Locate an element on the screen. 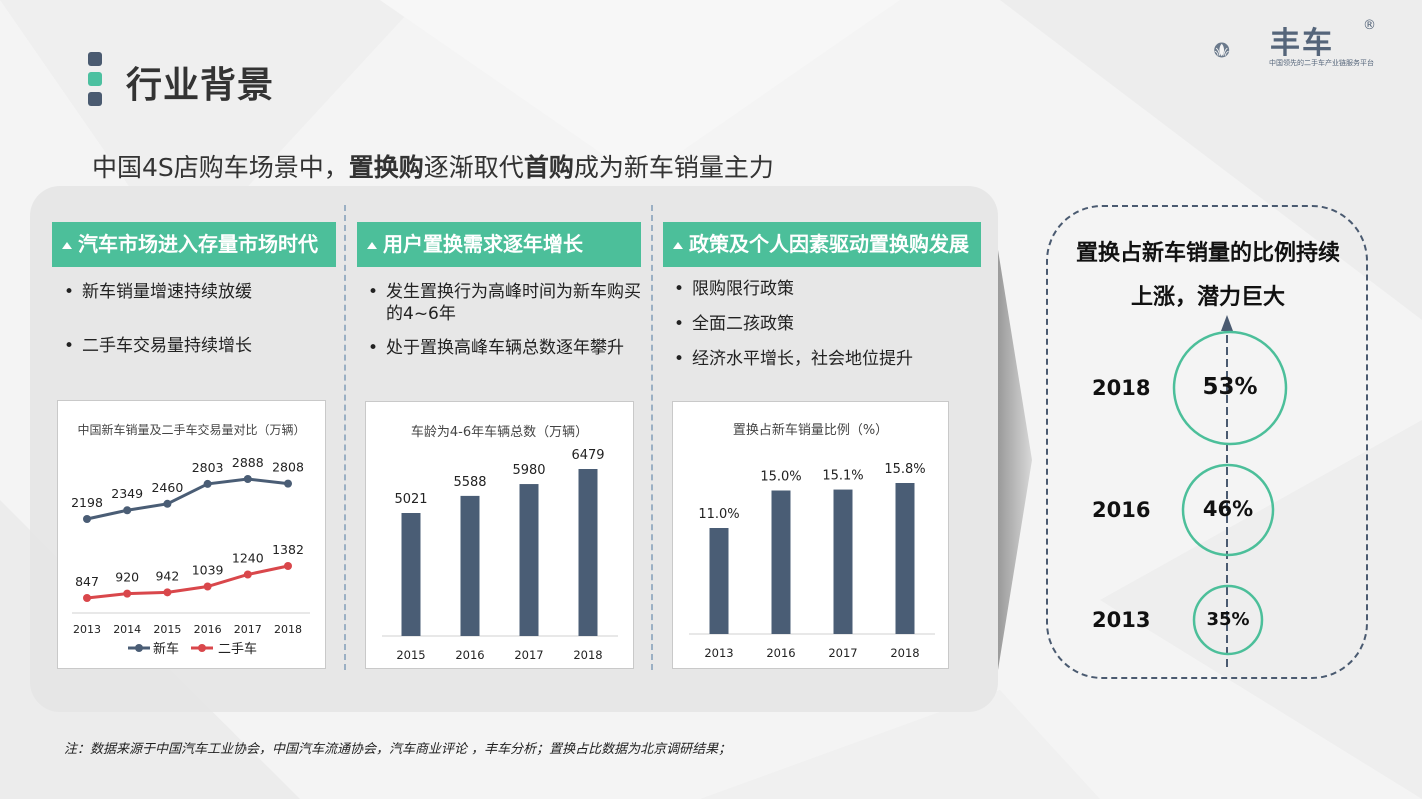 The image size is (1422, 799). data-label: 5980 is located at coordinates (528, 470).